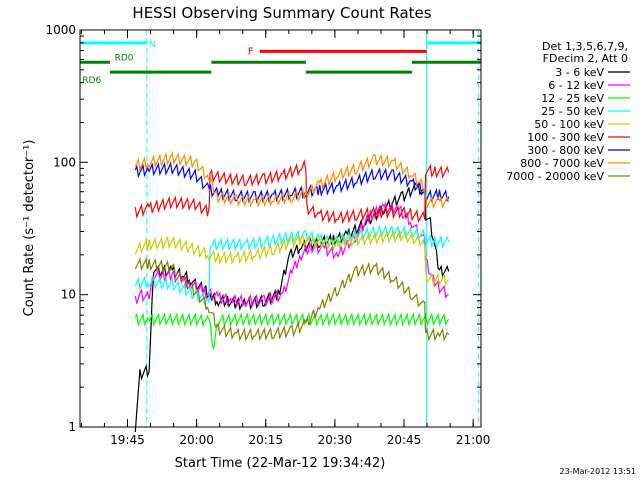 Image resolution: width=640 pixels, height=480 pixels. Describe the element at coordinates (585, 46) in the screenshot. I see `legend-header-0: Det 1,3,5,6,7,9,` at that location.